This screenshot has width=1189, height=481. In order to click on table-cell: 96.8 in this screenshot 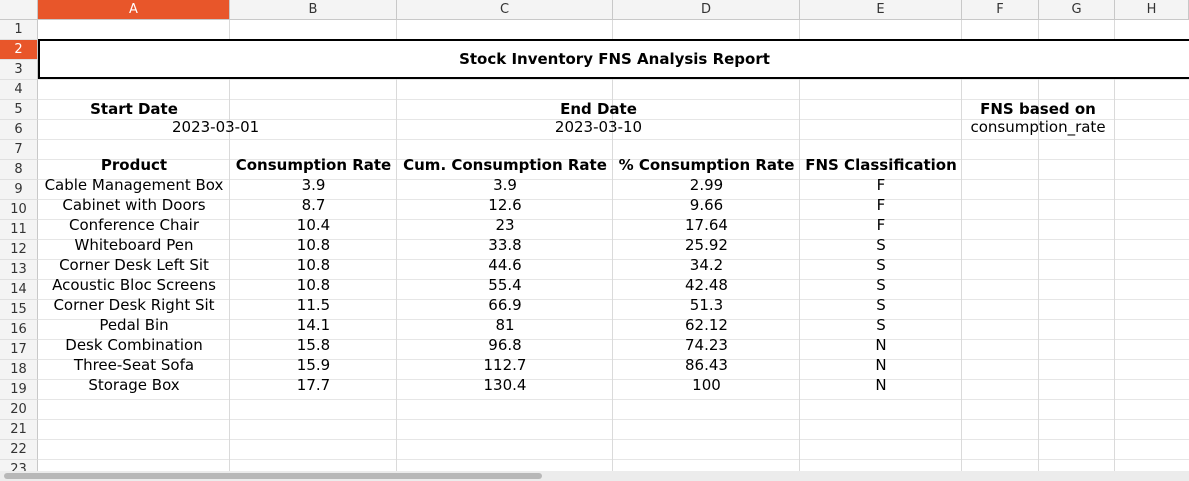, I will do `click(505, 345)`.